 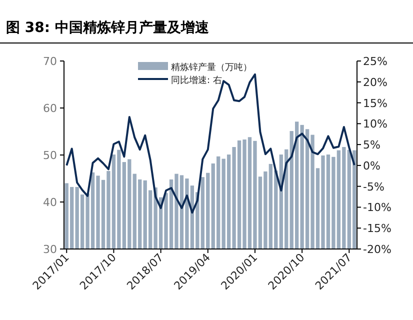 What do you see at coordinates (375, 103) in the screenshot?
I see `y2-tick-label: 15%` at bounding box center [375, 103].